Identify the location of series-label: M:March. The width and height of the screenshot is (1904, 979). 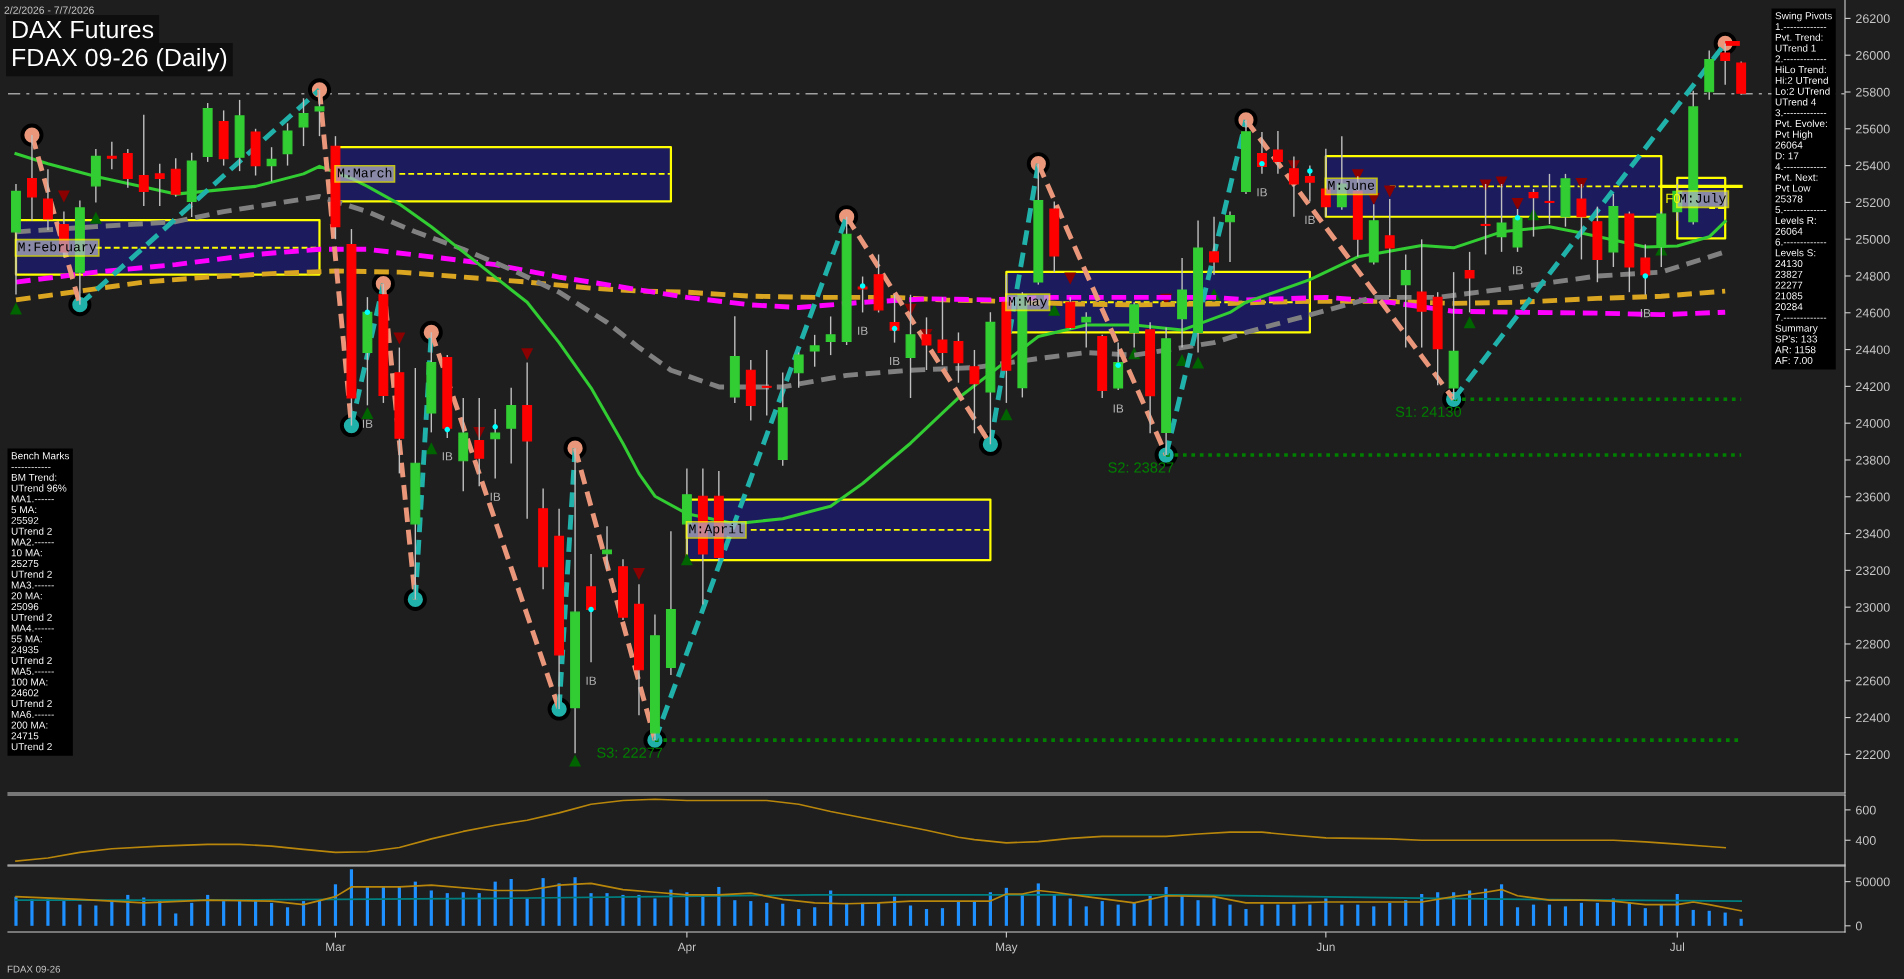
(364, 172).